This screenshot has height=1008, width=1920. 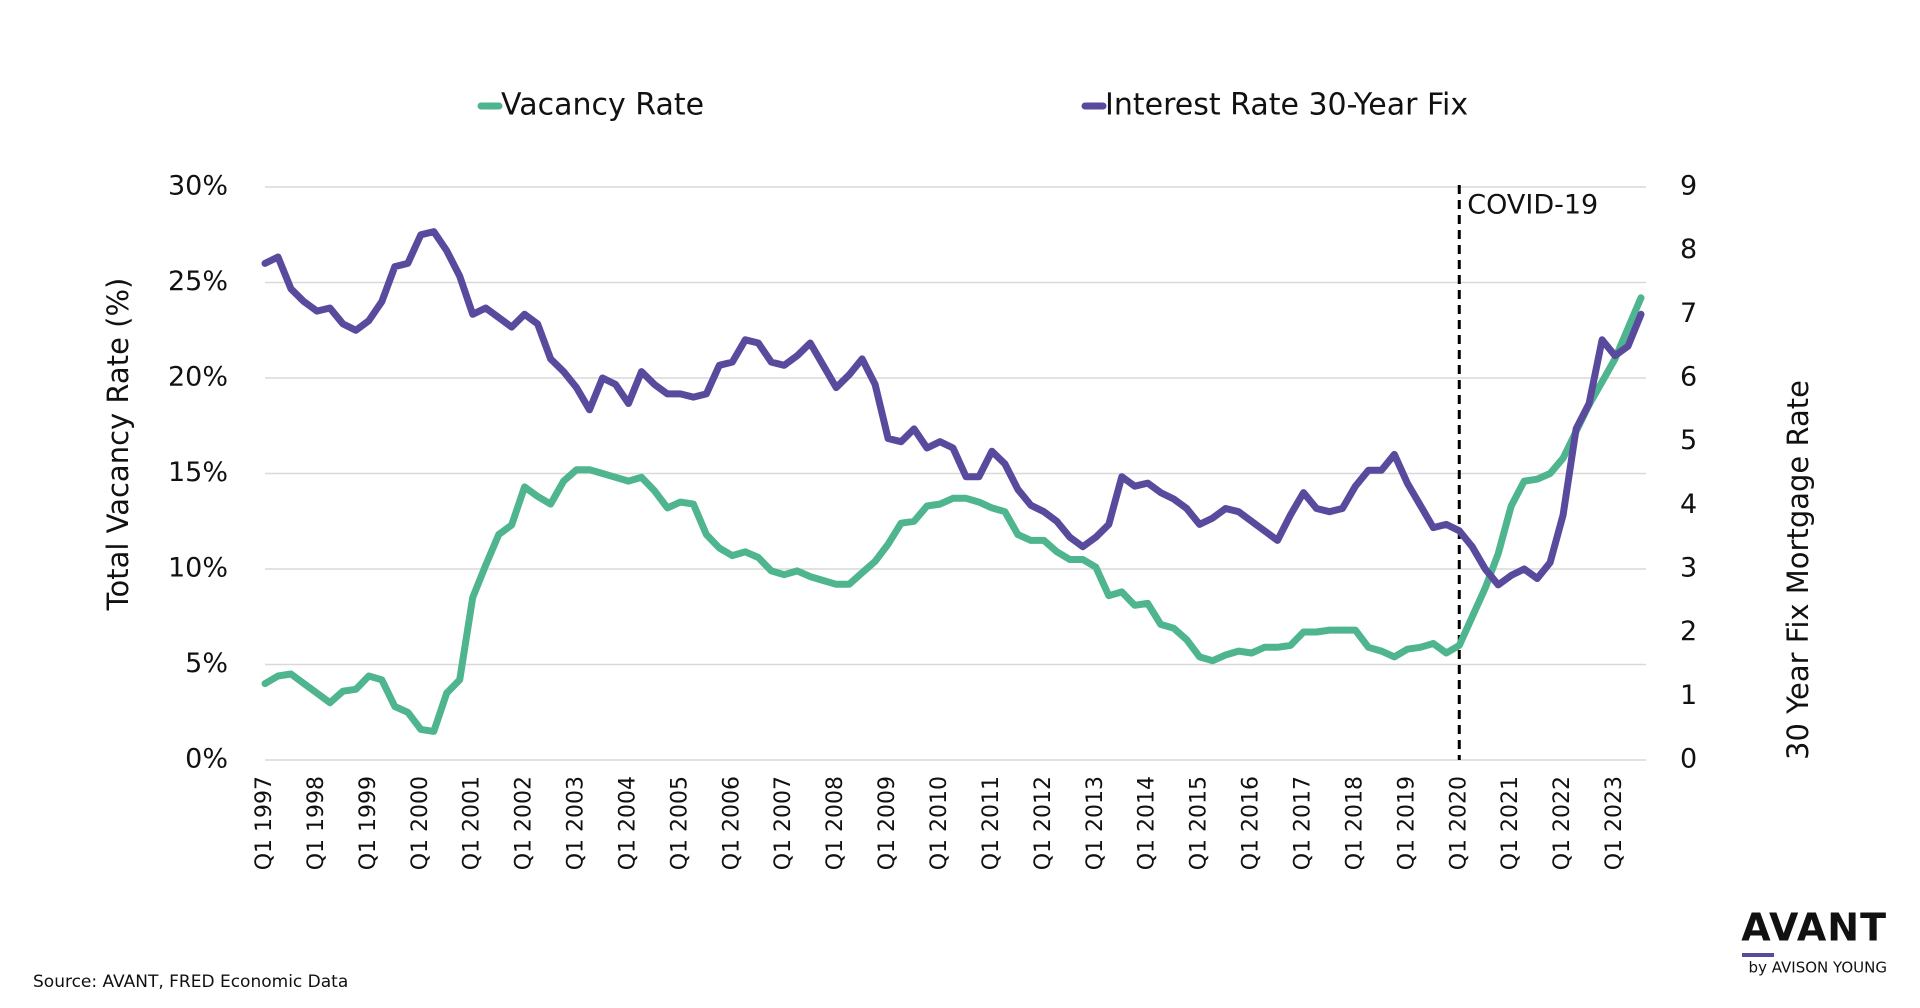 What do you see at coordinates (198, 568) in the screenshot?
I see `y-tick-label: 10%` at bounding box center [198, 568].